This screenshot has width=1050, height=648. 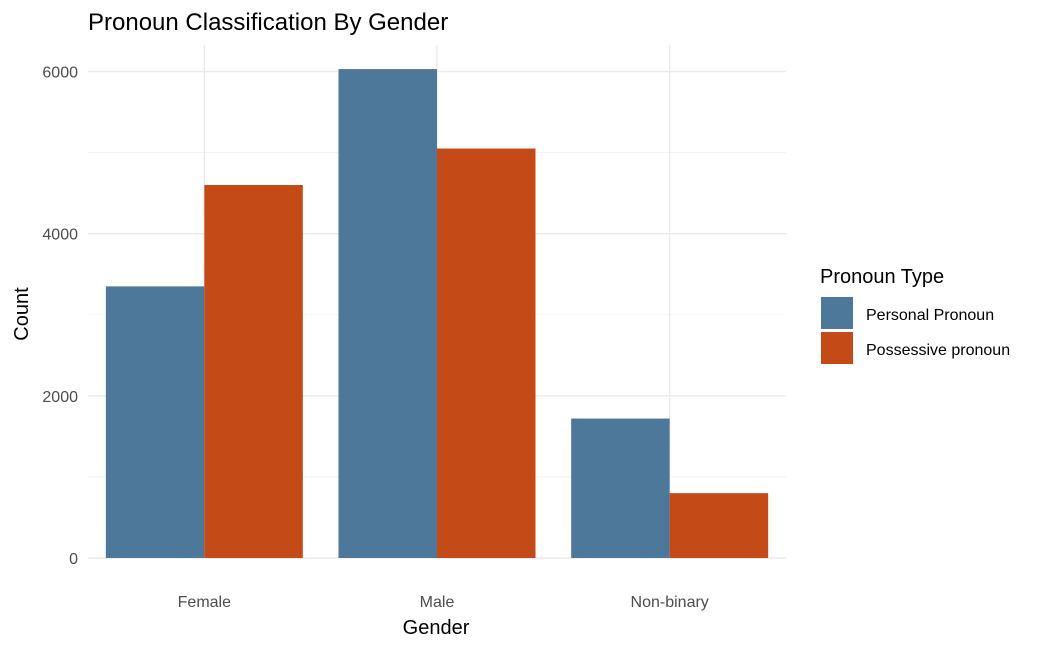 I want to click on bar-male-possessive-pronoun, so click(x=486, y=353).